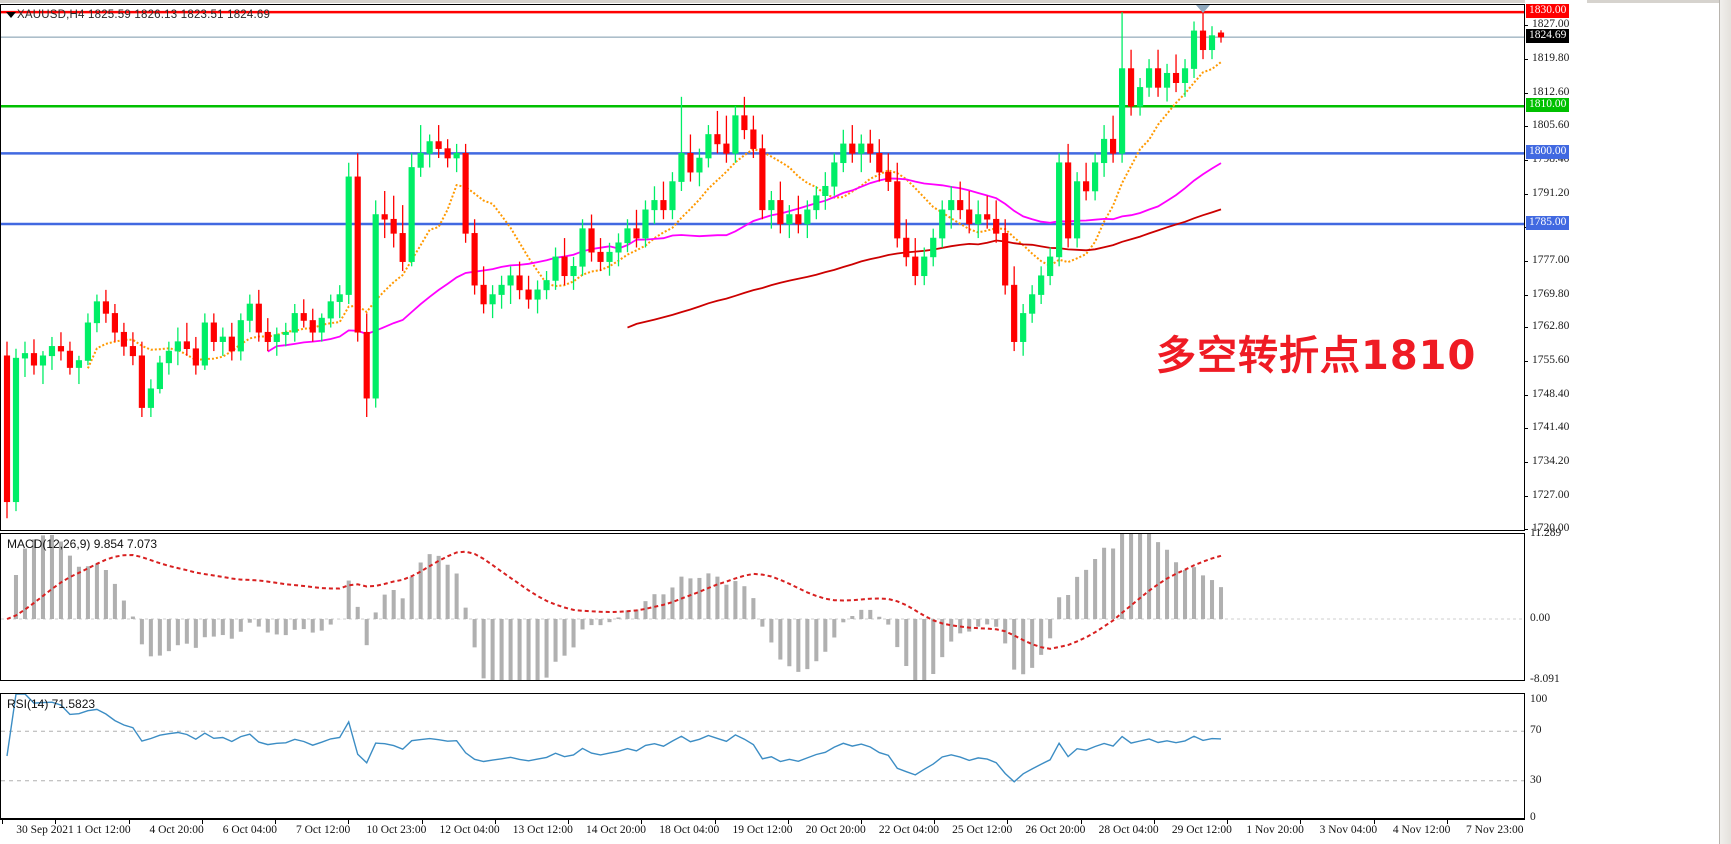 Image resolution: width=1731 pixels, height=844 pixels. I want to click on vertical-scrollbar, so click(1725, 422).